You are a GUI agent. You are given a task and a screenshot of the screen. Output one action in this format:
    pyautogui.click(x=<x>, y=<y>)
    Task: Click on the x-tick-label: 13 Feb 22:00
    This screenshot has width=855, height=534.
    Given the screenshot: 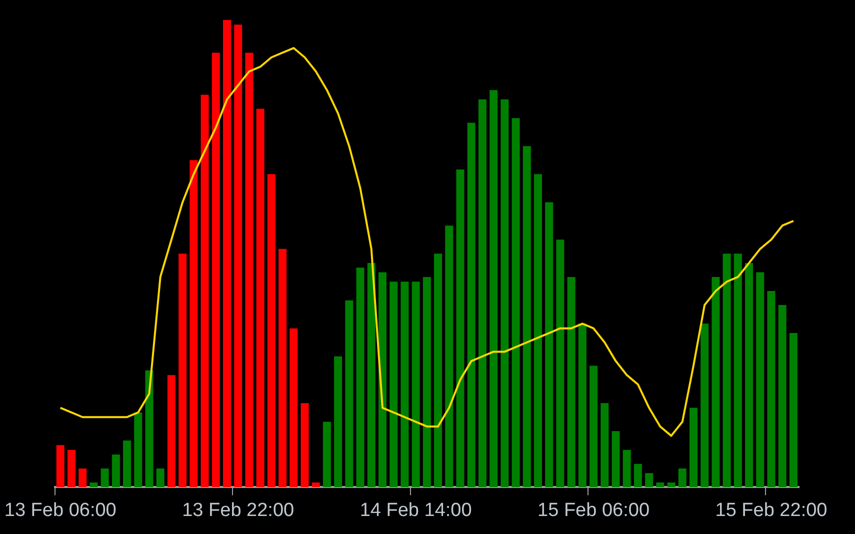 What is the action you would take?
    pyautogui.click(x=238, y=510)
    